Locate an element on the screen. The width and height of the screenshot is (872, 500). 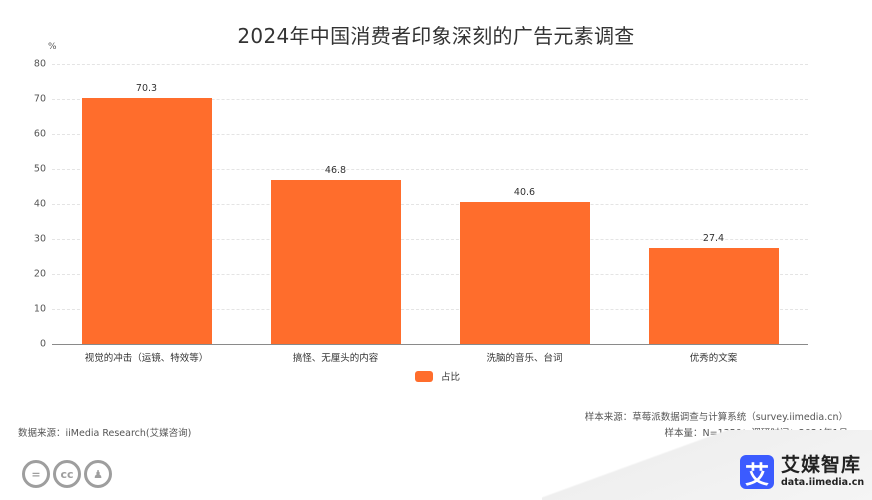
logo-mark-icon: 艾 is located at coordinates (757, 472).